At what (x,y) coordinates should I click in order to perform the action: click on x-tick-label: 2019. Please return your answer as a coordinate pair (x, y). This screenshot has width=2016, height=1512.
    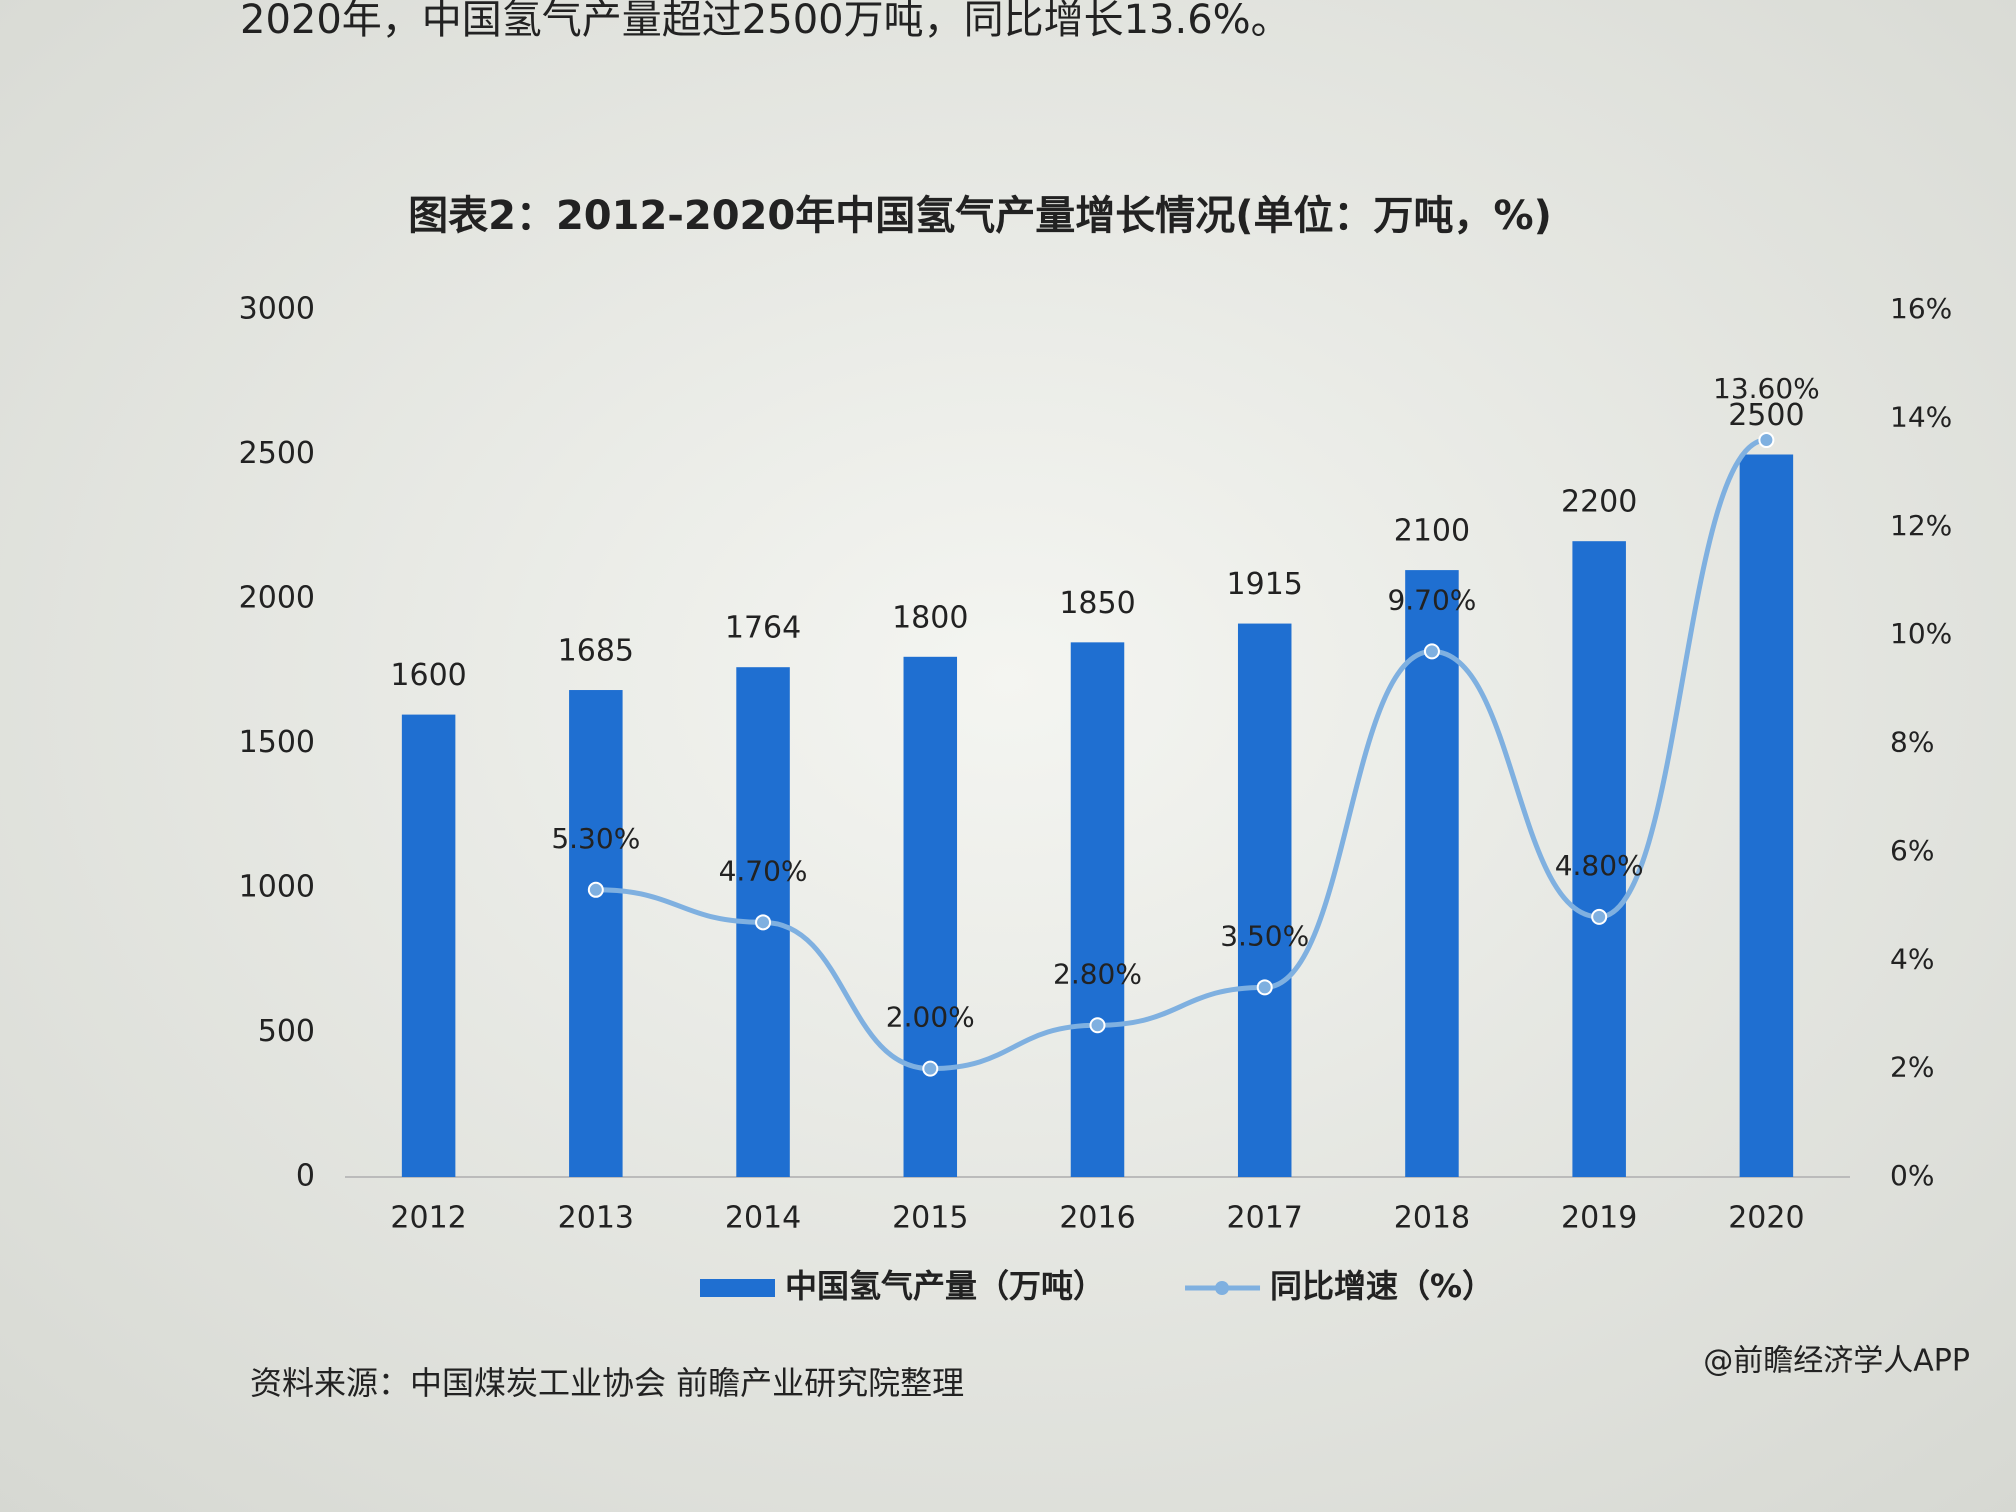
    Looking at the image, I should click on (1599, 1218).